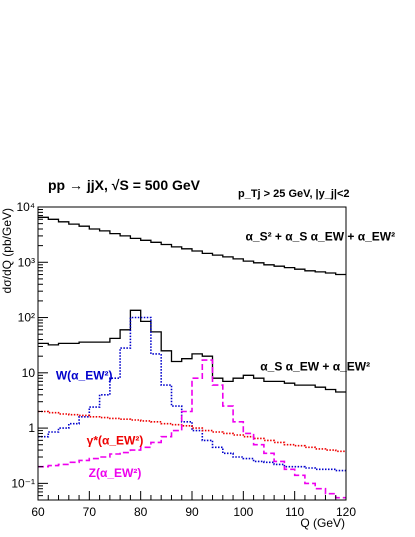 This screenshot has width=415, height=537. What do you see at coordinates (115, 473) in the screenshot?
I see `series-annotation-4: Z(α_EW²)` at bounding box center [115, 473].